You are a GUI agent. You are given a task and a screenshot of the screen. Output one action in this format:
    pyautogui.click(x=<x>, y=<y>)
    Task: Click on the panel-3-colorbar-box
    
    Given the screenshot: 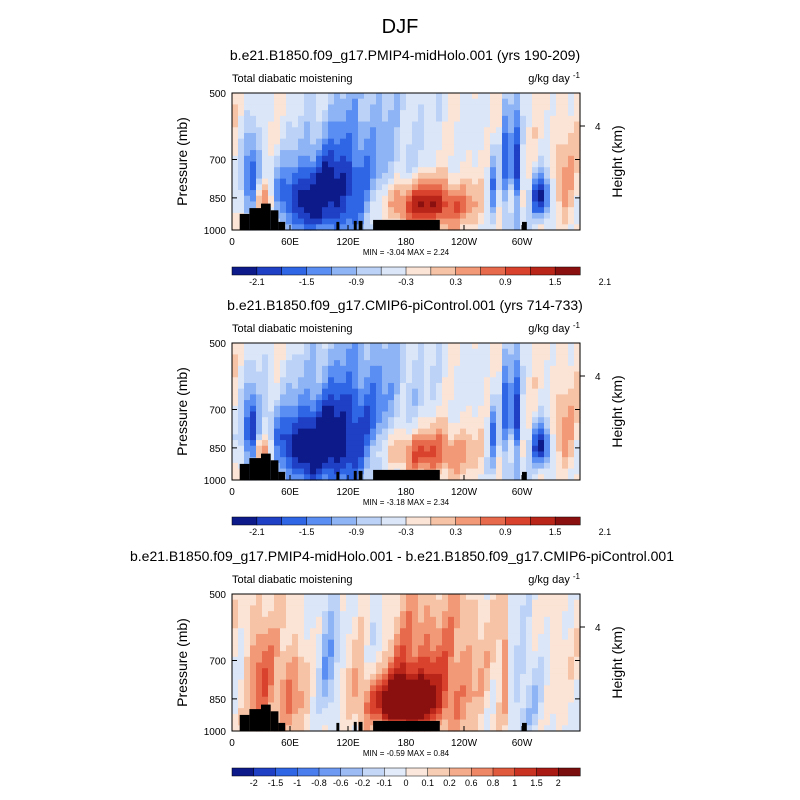 What is the action you would take?
    pyautogui.click(x=460, y=772)
    